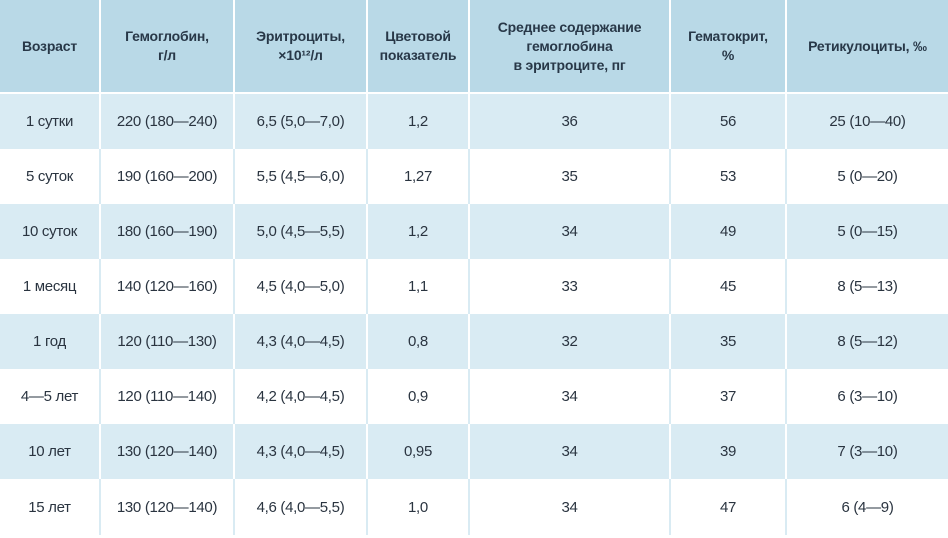 This screenshot has width=948, height=538. Describe the element at coordinates (167, 47) in the screenshot. I see `header-hemoglobin: Гемоглобин, г/л` at that location.